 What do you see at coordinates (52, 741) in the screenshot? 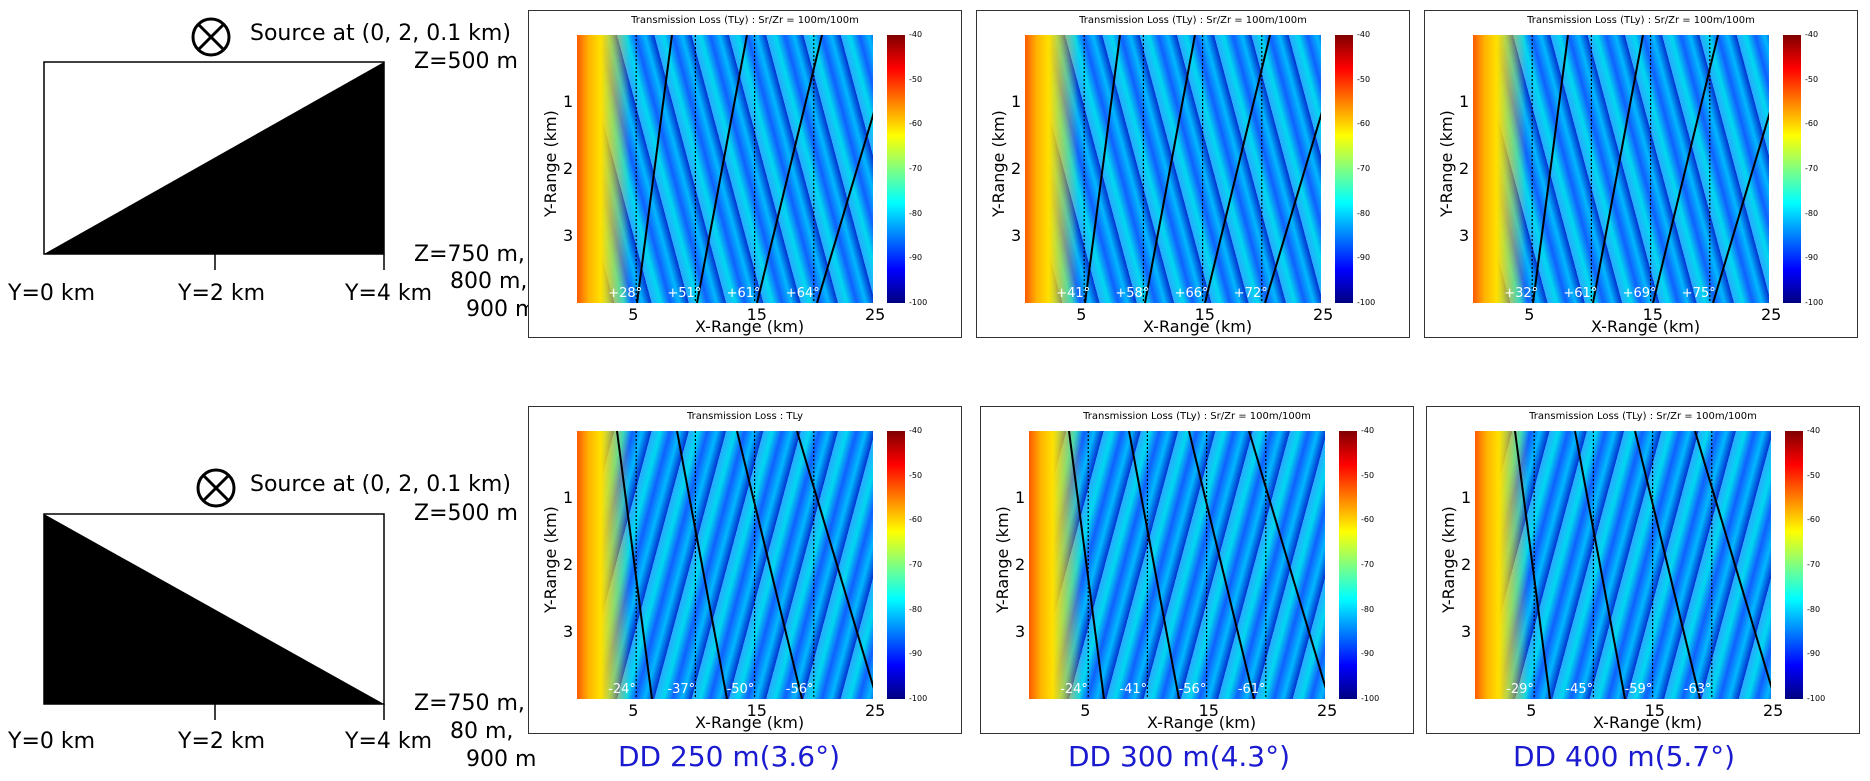
I see `y-label-0: Y=0 km` at bounding box center [52, 741].